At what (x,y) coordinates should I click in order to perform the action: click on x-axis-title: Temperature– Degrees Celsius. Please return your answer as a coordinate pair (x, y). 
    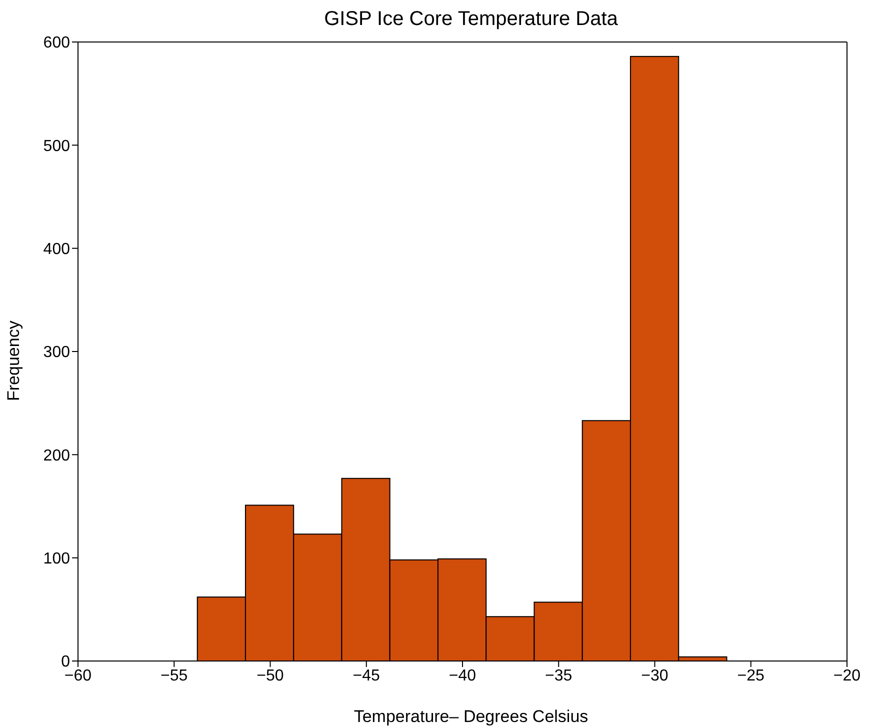
    Looking at the image, I should click on (471, 717).